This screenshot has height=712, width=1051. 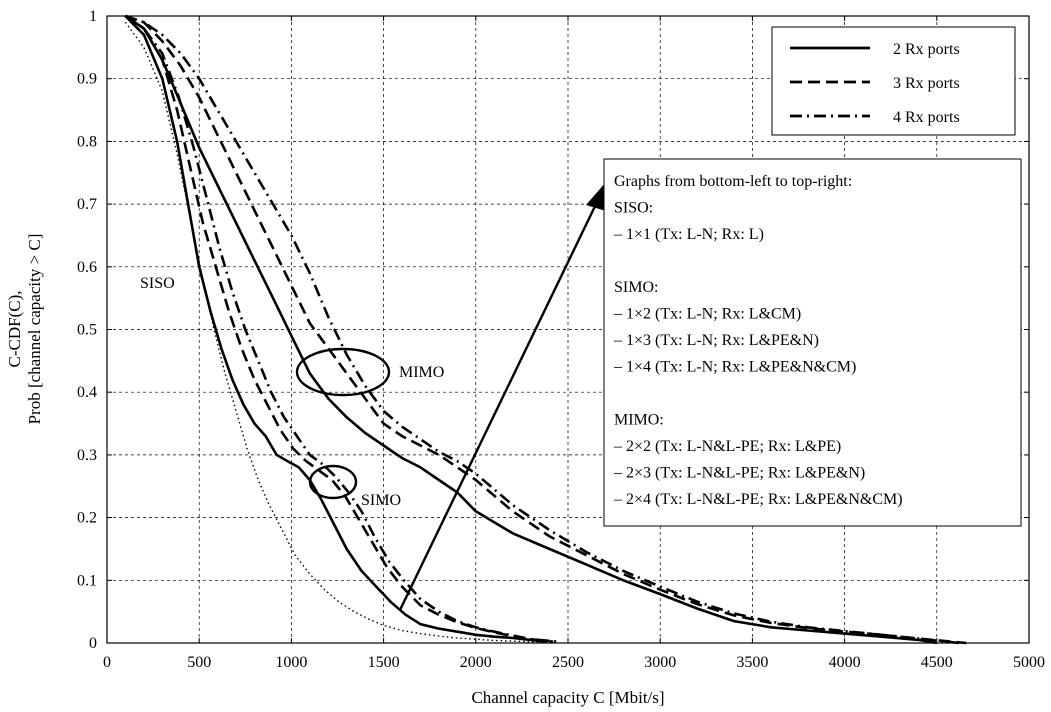 What do you see at coordinates (926, 83) in the screenshot?
I see `legend-label: 3 Rx ports` at bounding box center [926, 83].